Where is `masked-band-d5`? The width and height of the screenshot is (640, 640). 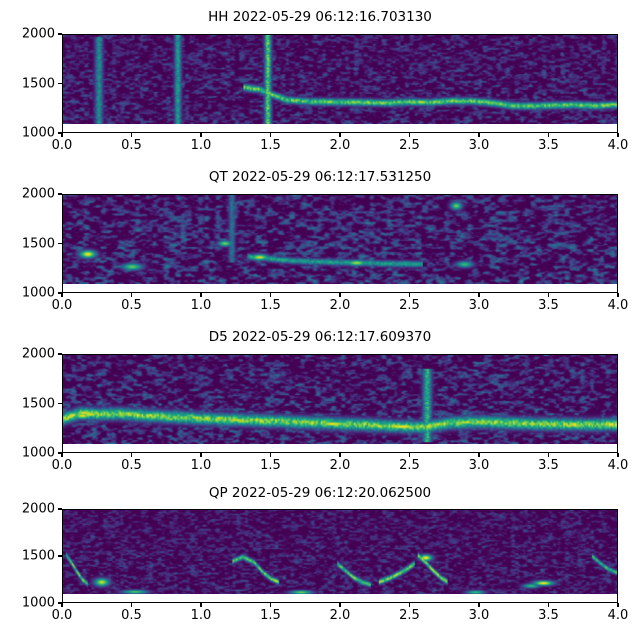
masked-band-d5 is located at coordinates (340, 447).